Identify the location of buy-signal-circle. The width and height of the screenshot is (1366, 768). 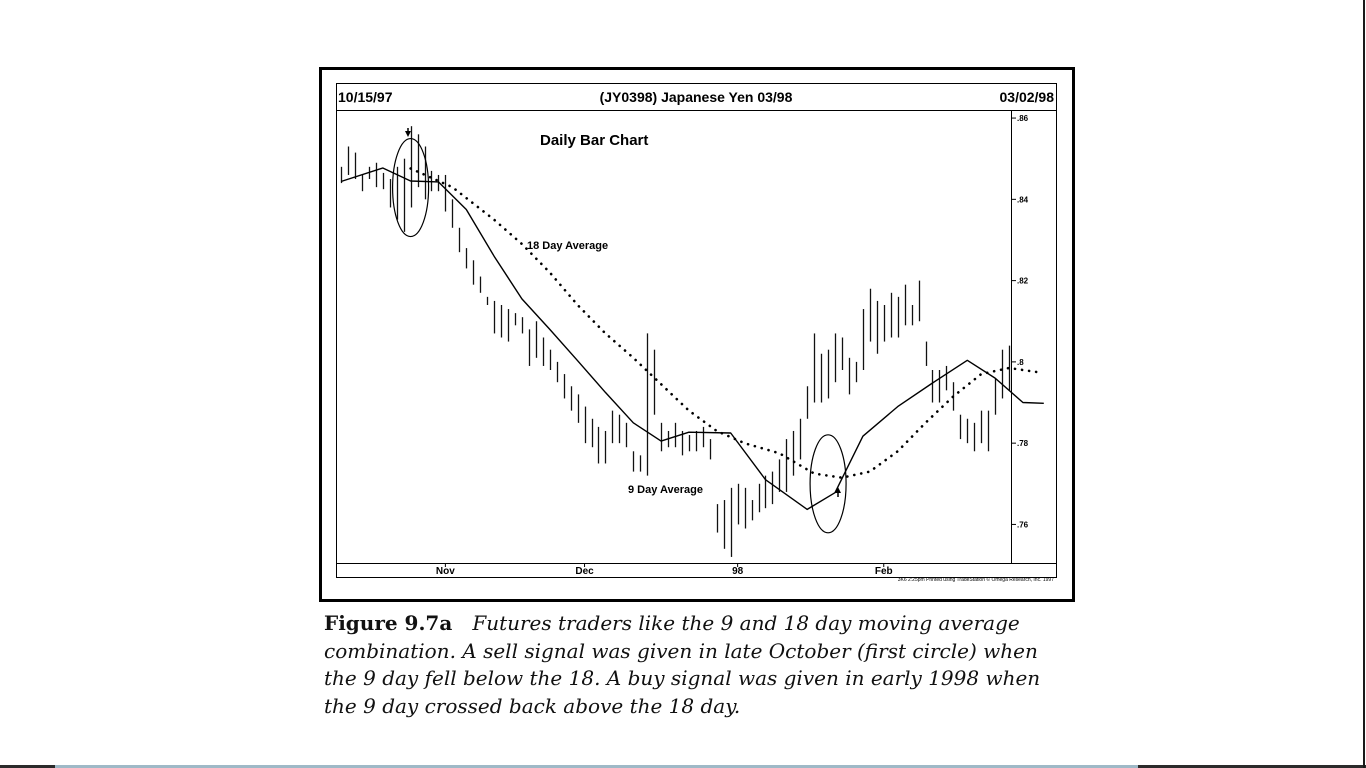
(828, 484).